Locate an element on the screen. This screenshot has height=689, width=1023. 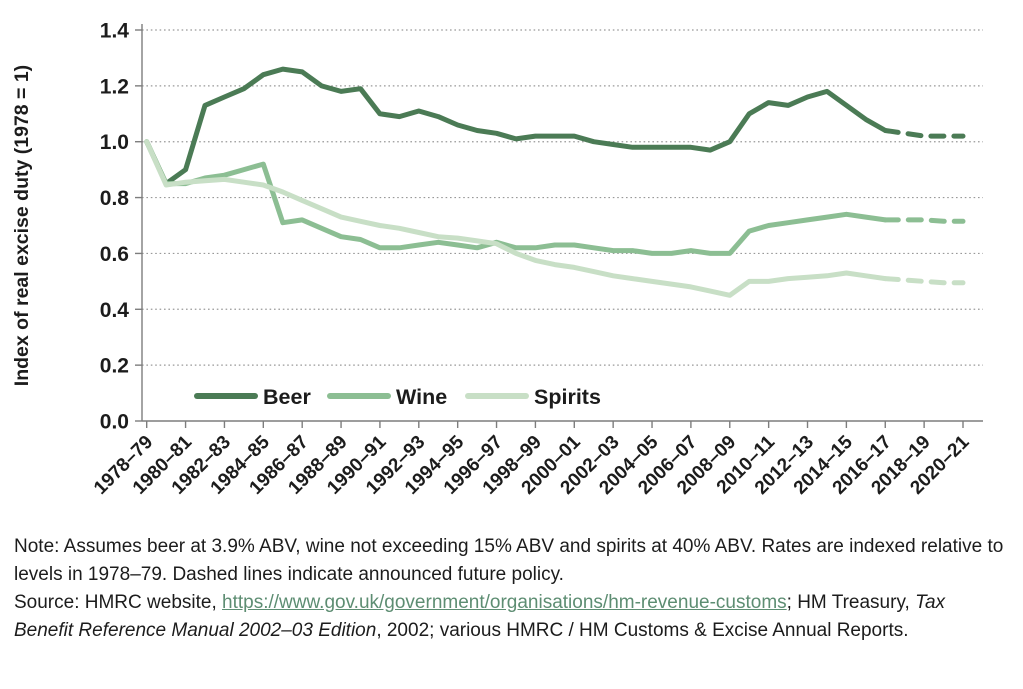
y-tick-label: 1.2 is located at coordinates (114, 86).